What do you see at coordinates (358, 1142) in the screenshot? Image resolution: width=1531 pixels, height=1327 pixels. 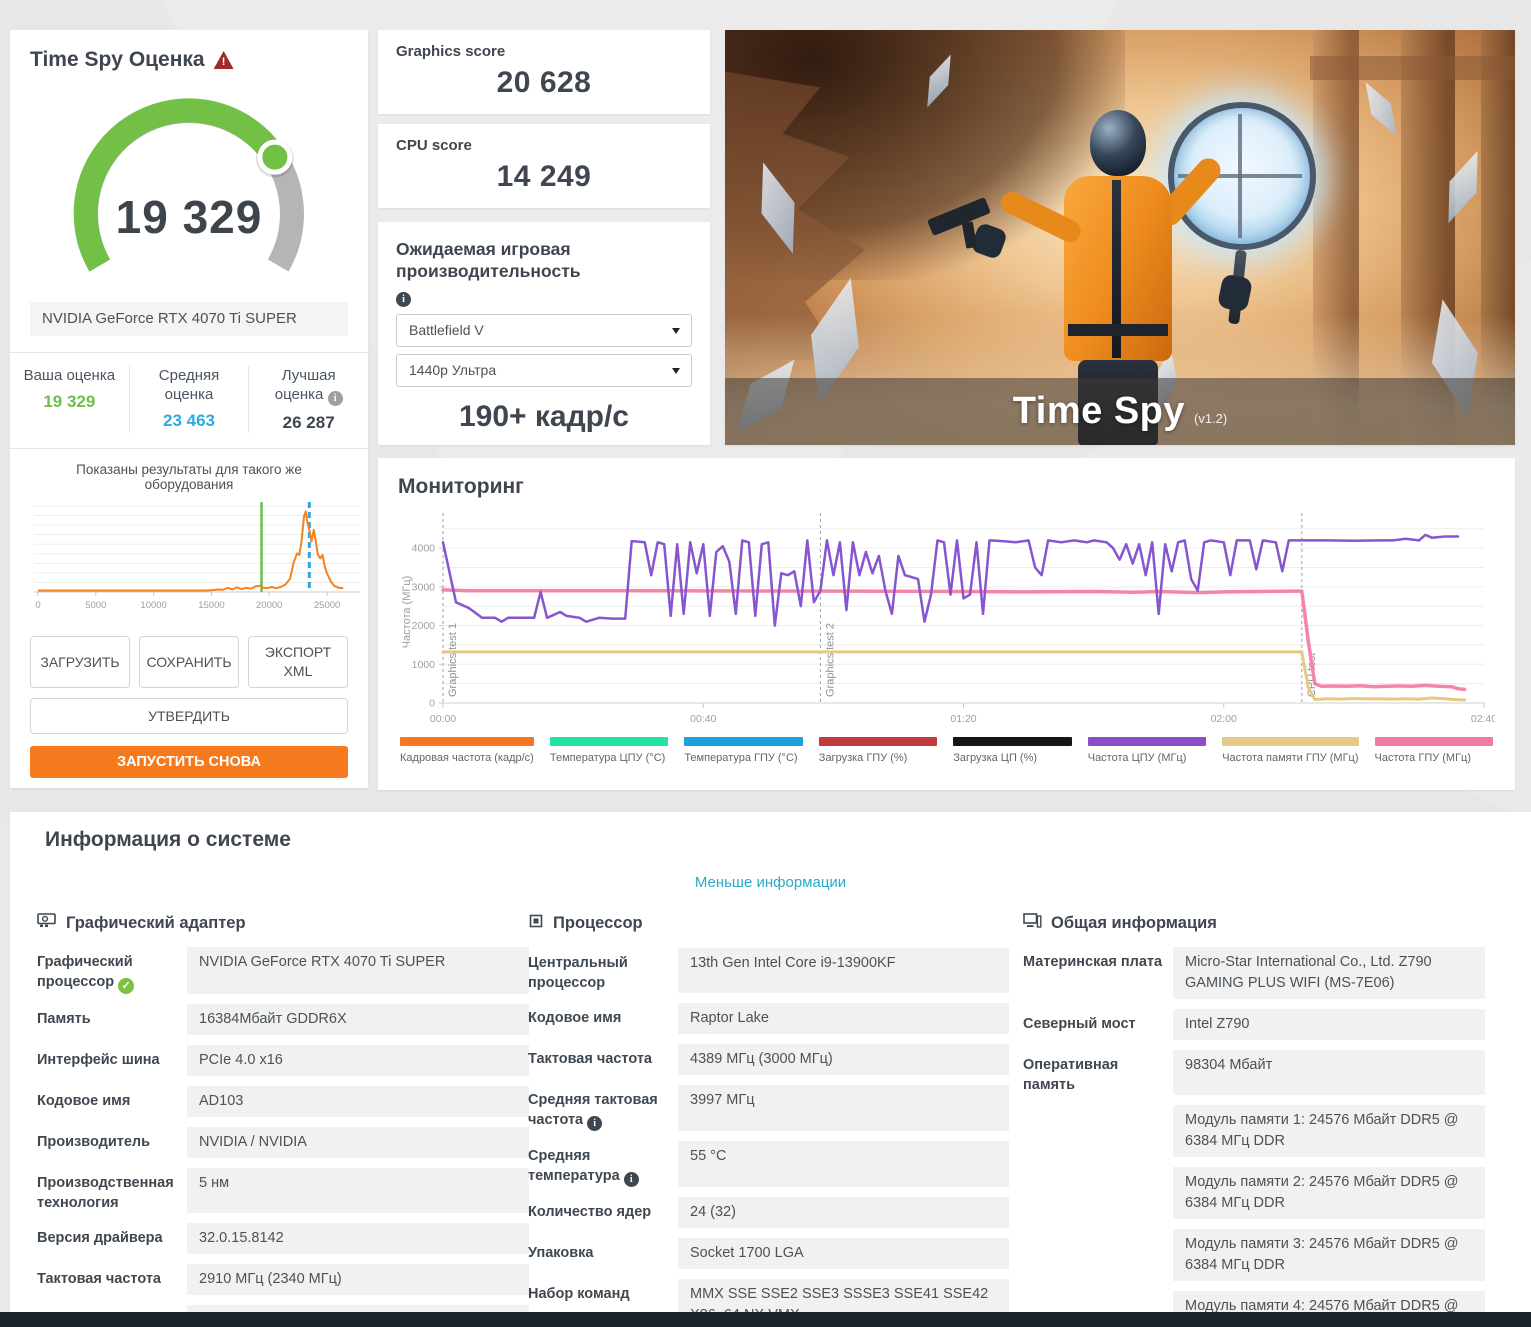 I see `sys-row-value: NVIDIA / NVIDIA` at bounding box center [358, 1142].